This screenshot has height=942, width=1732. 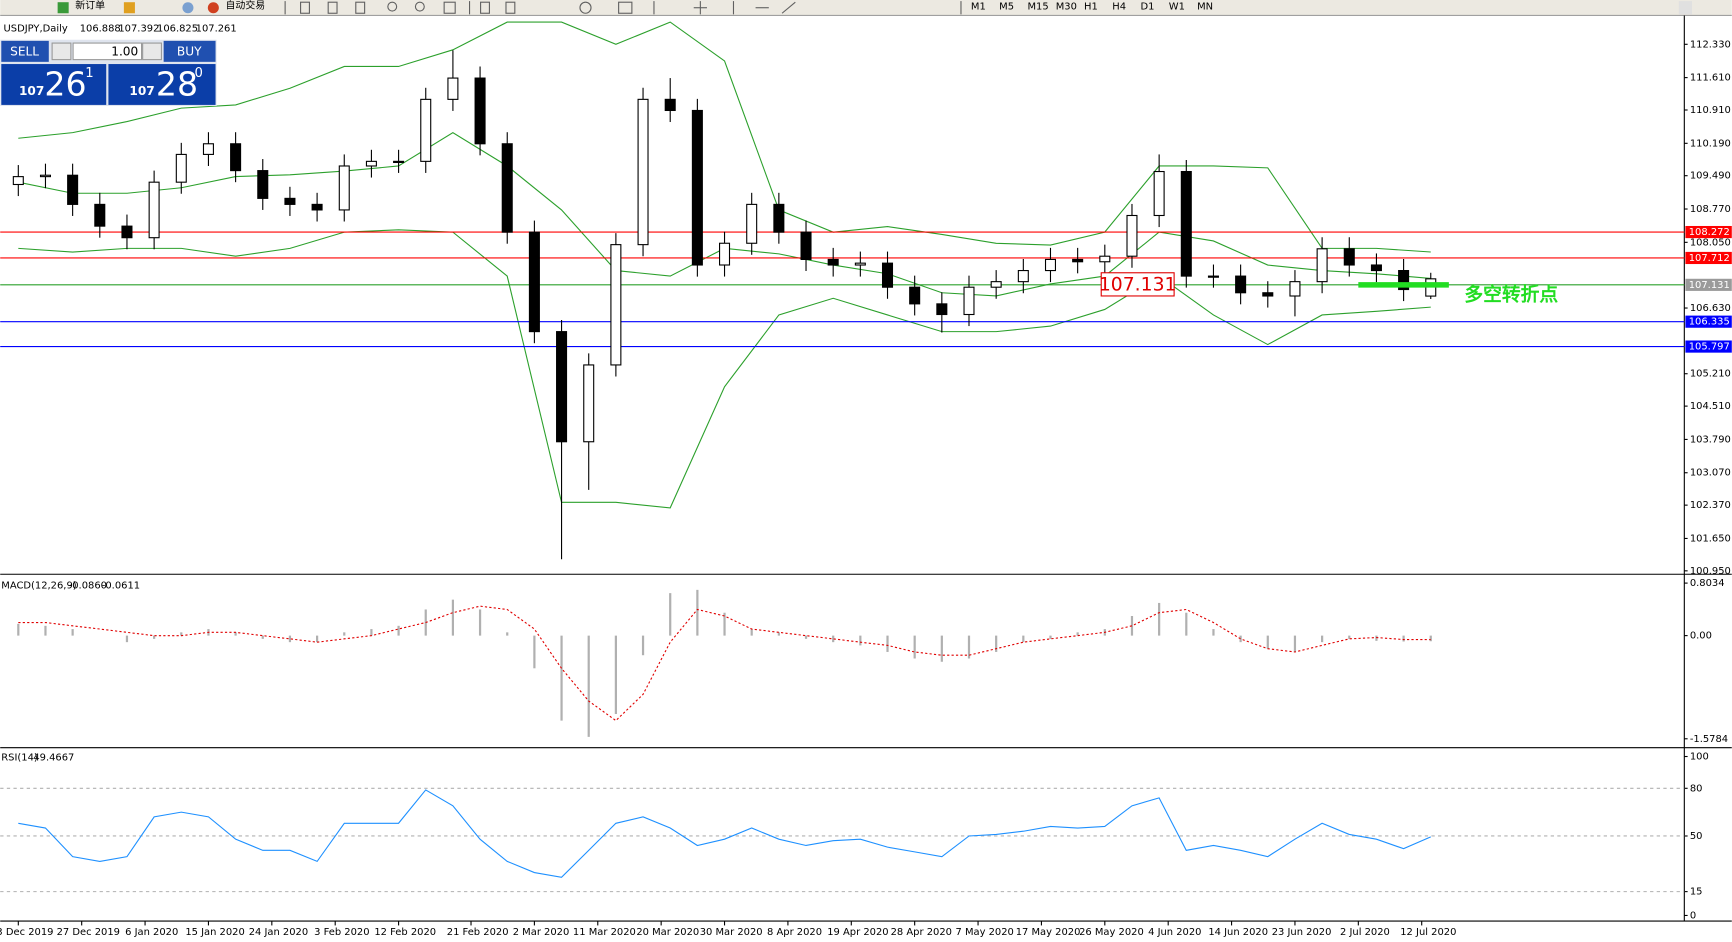 What do you see at coordinates (213, 8) in the screenshot?
I see `autotrade-icon` at bounding box center [213, 8].